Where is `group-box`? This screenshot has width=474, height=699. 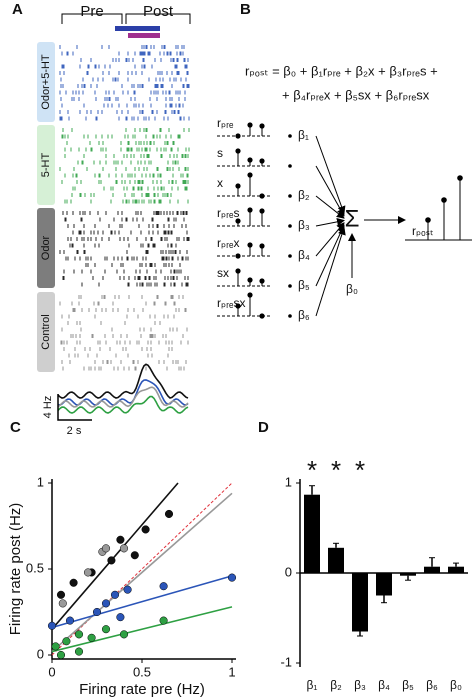
group-box is located at coordinates (46, 332).